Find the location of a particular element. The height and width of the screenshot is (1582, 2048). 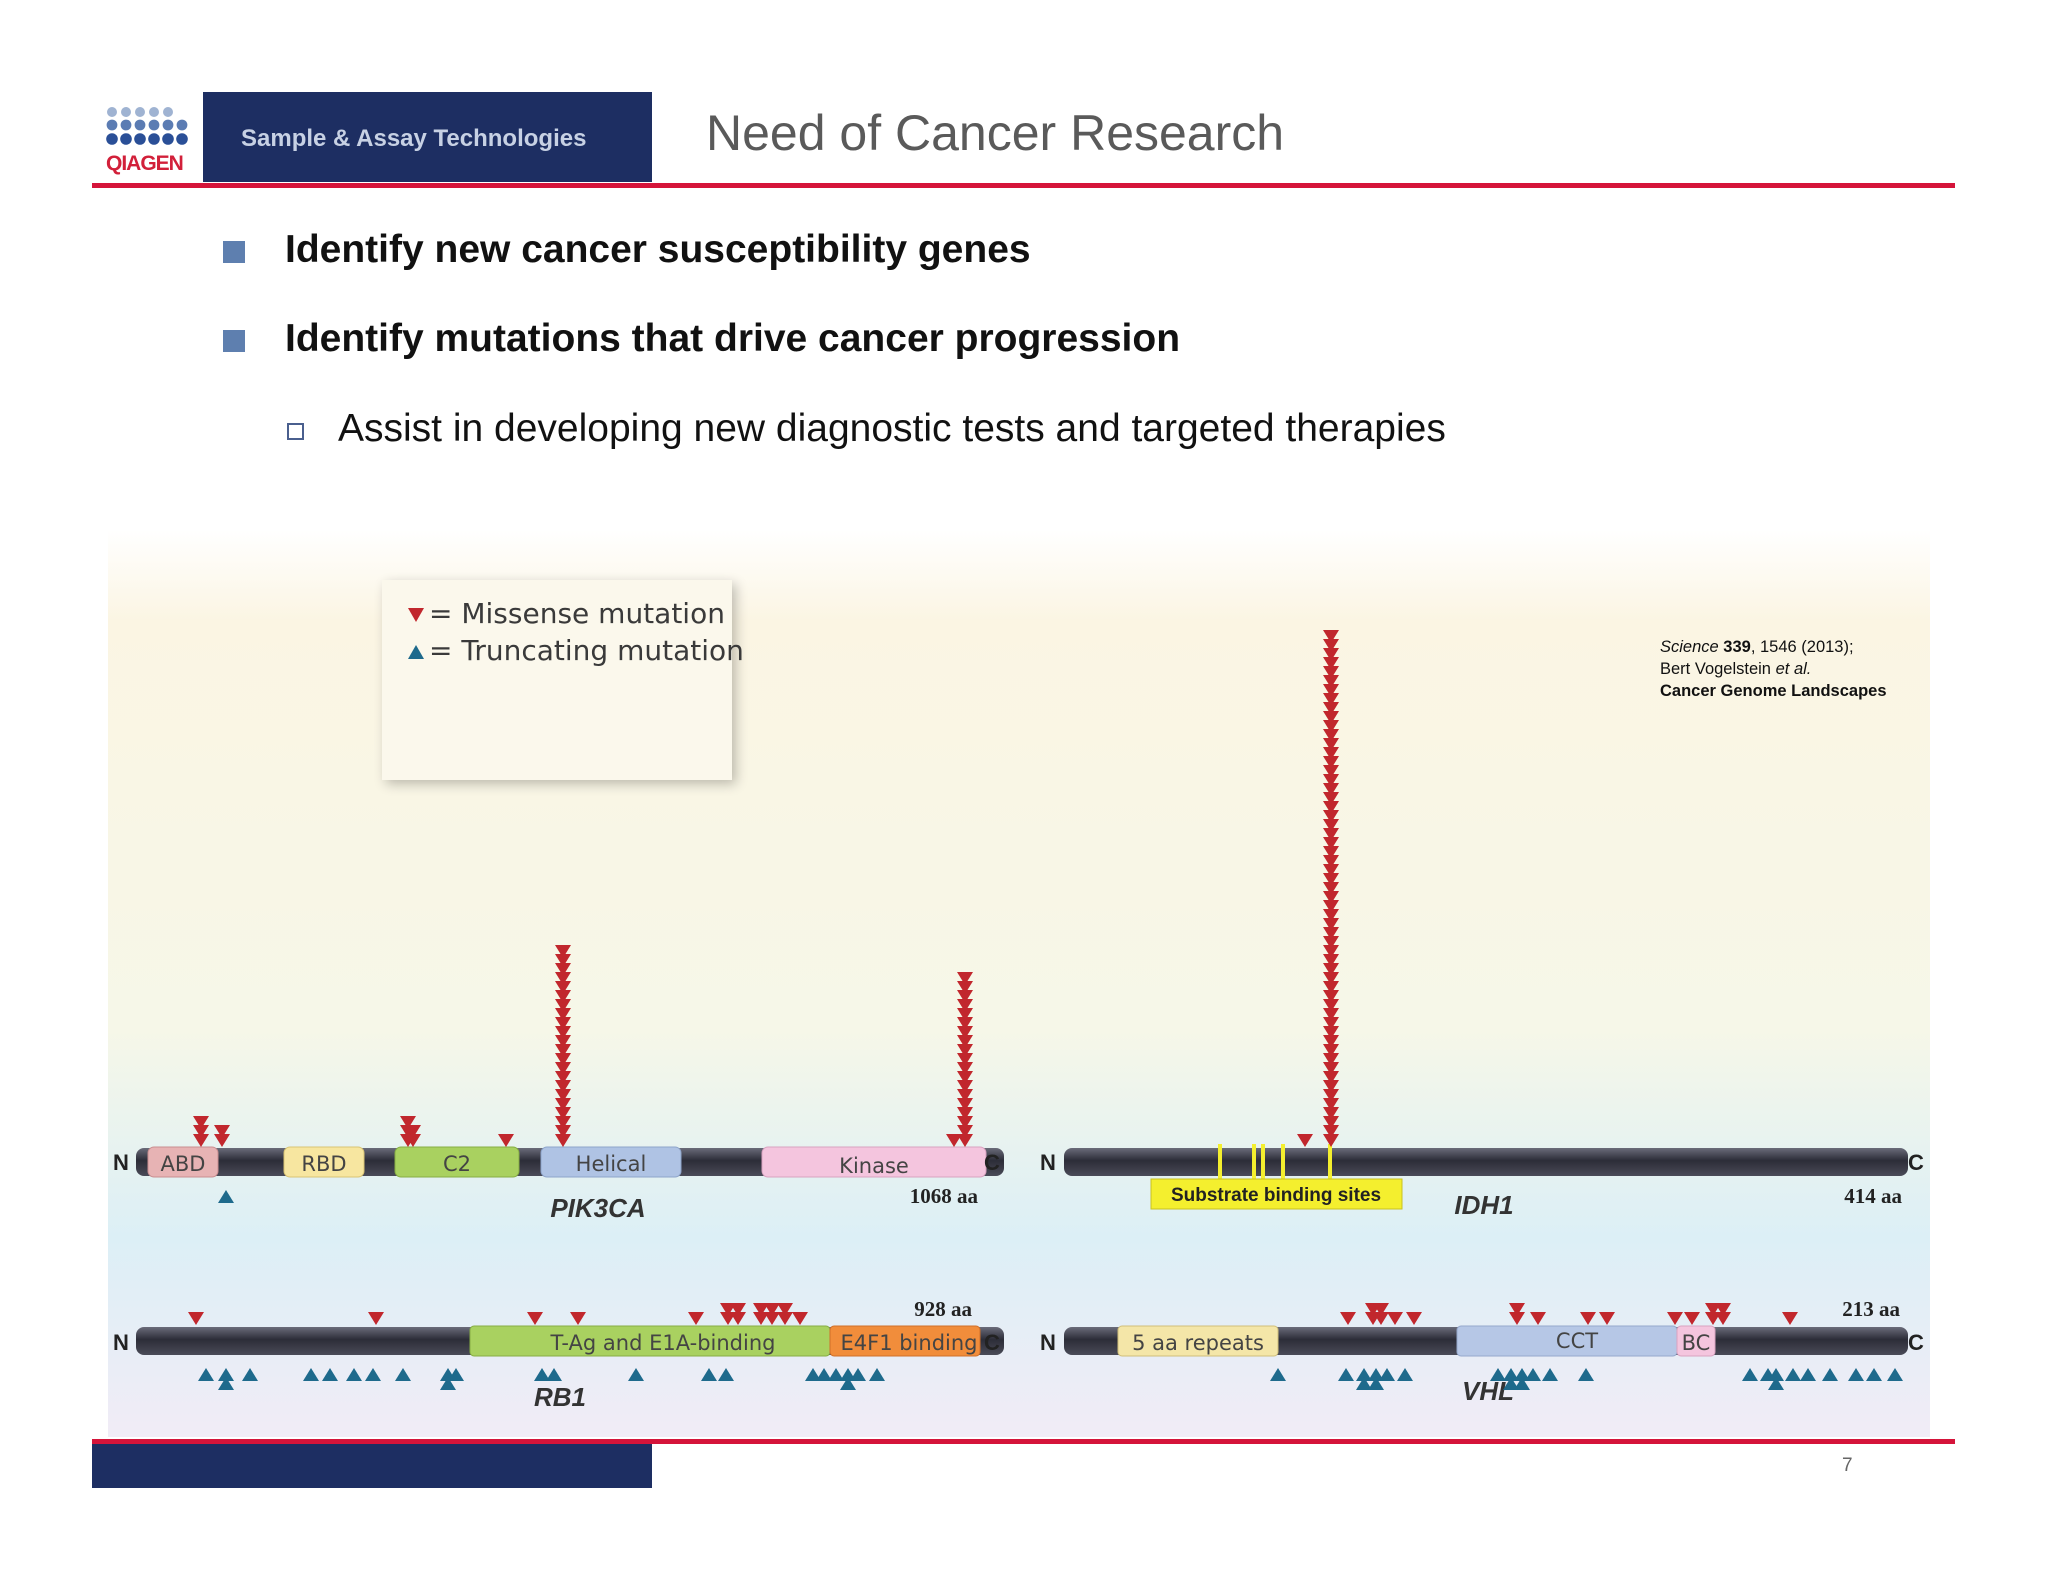

domain-5aa-label: 5 aa repeats is located at coordinates (1198, 1343).